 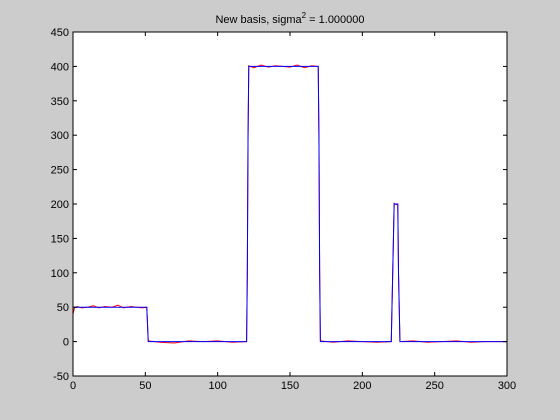 I want to click on y-tick-label: 300, so click(x=60, y=136).